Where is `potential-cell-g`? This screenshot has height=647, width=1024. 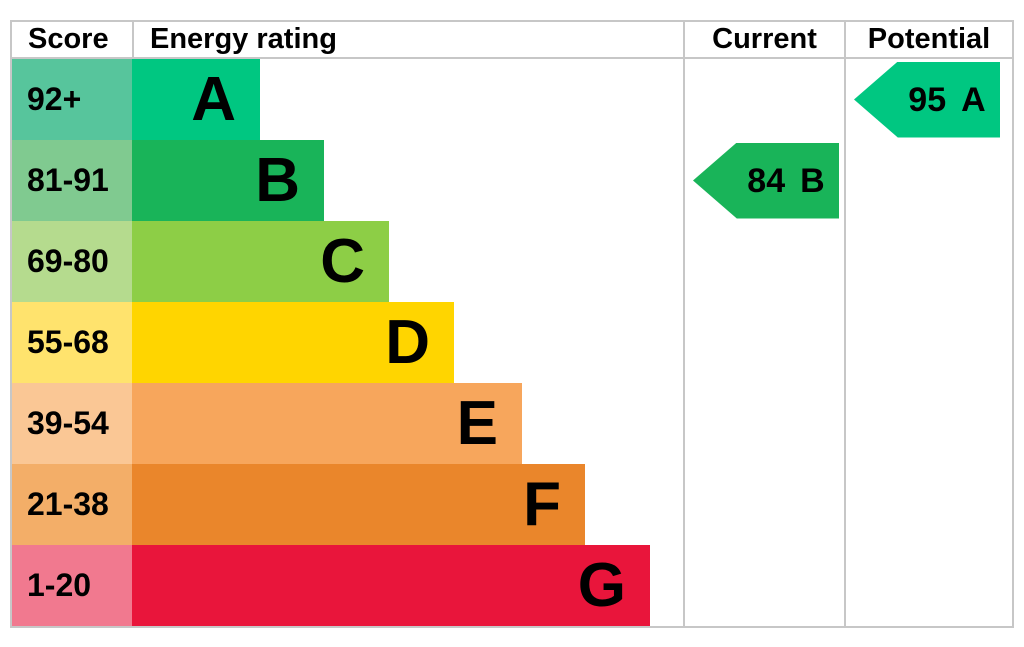 potential-cell-g is located at coordinates (928, 585).